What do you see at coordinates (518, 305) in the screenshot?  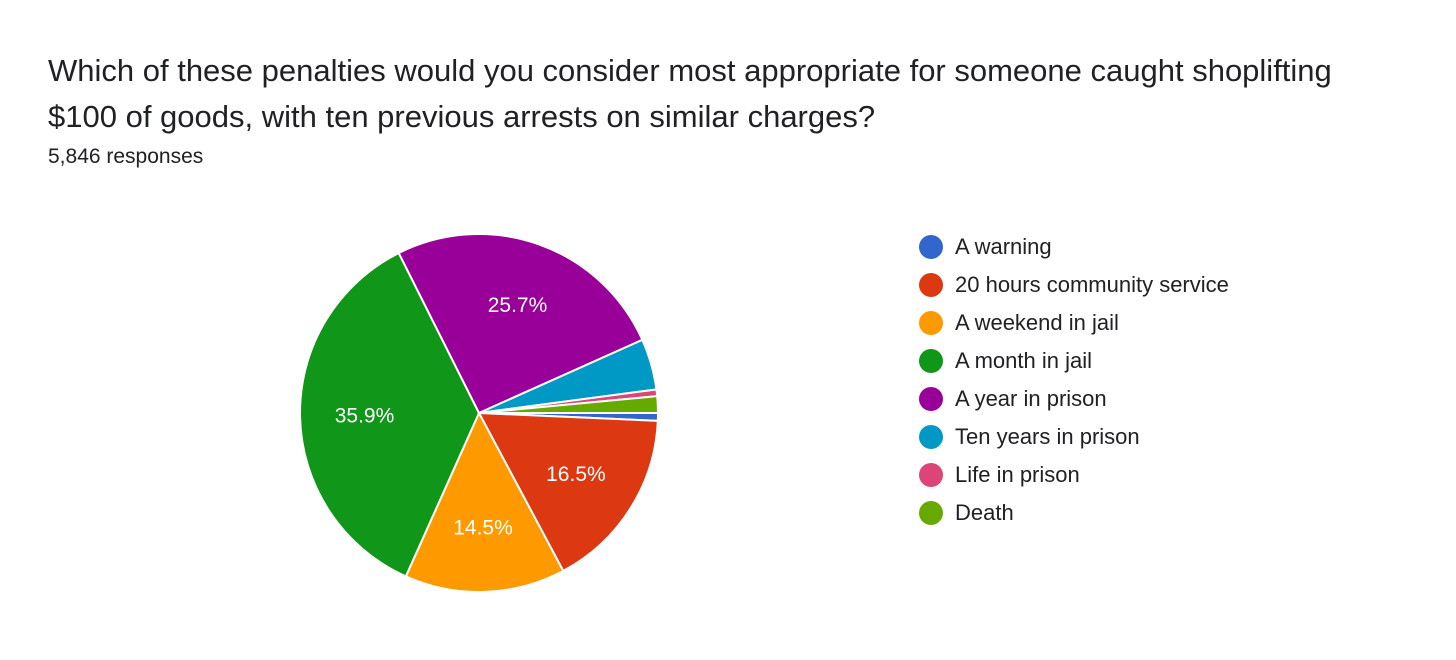 I see `data-label-a-year-in-prison: 25.7%` at bounding box center [518, 305].